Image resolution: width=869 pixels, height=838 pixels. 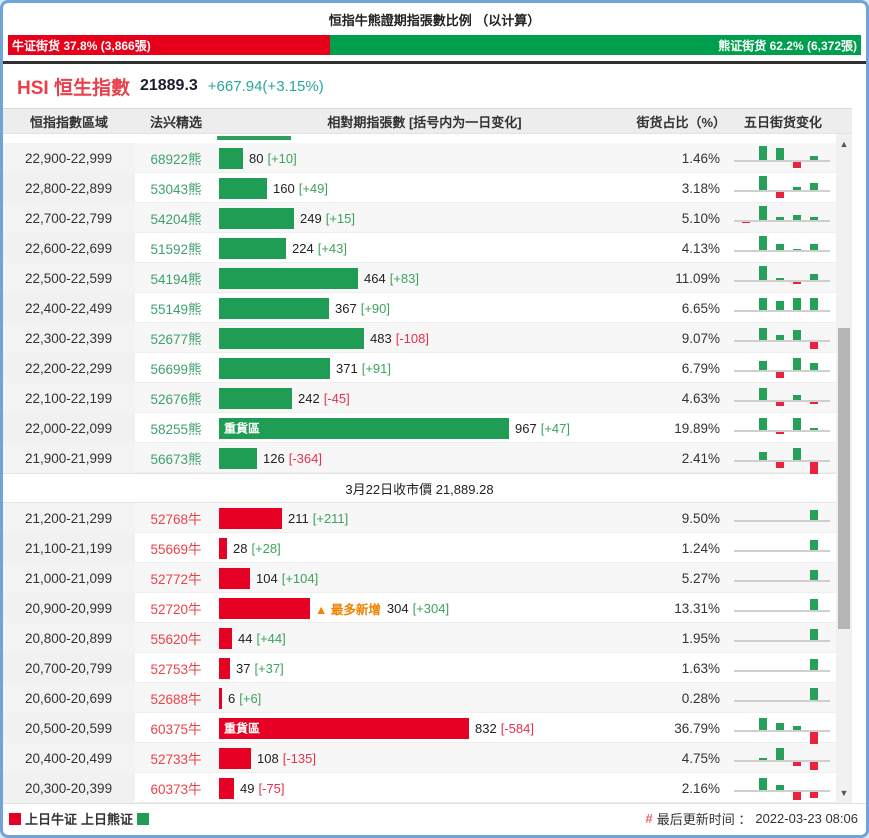 What do you see at coordinates (68, 122) in the screenshot?
I see `column-header-range: 恒指指數區域` at bounding box center [68, 122].